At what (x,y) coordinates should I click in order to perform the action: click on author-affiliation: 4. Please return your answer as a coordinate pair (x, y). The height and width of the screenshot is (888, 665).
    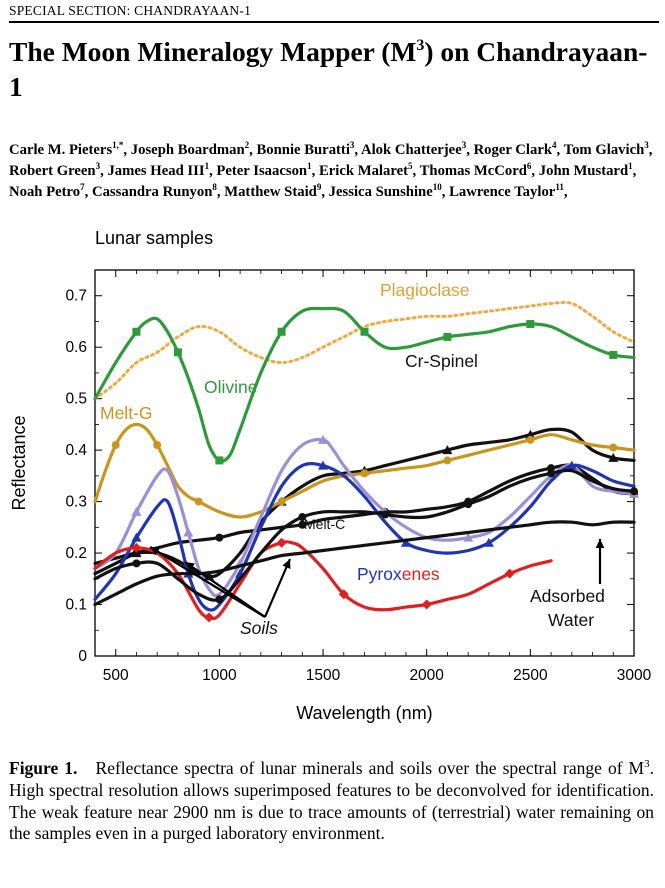
    Looking at the image, I should click on (554, 145).